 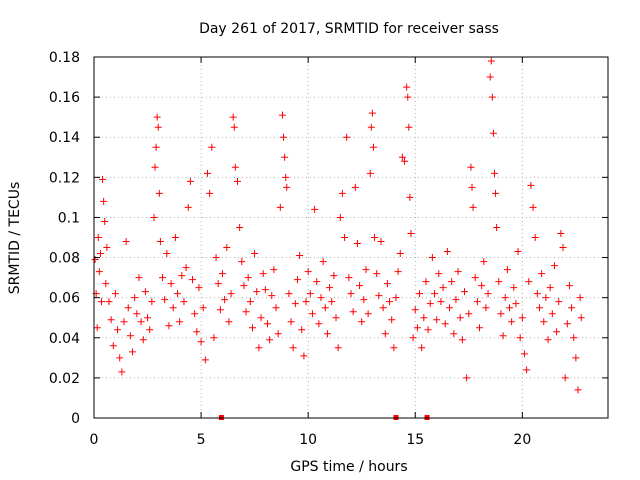 What do you see at coordinates (64, 138) in the screenshot?
I see `y-tick-label: 0.14` at bounding box center [64, 138].